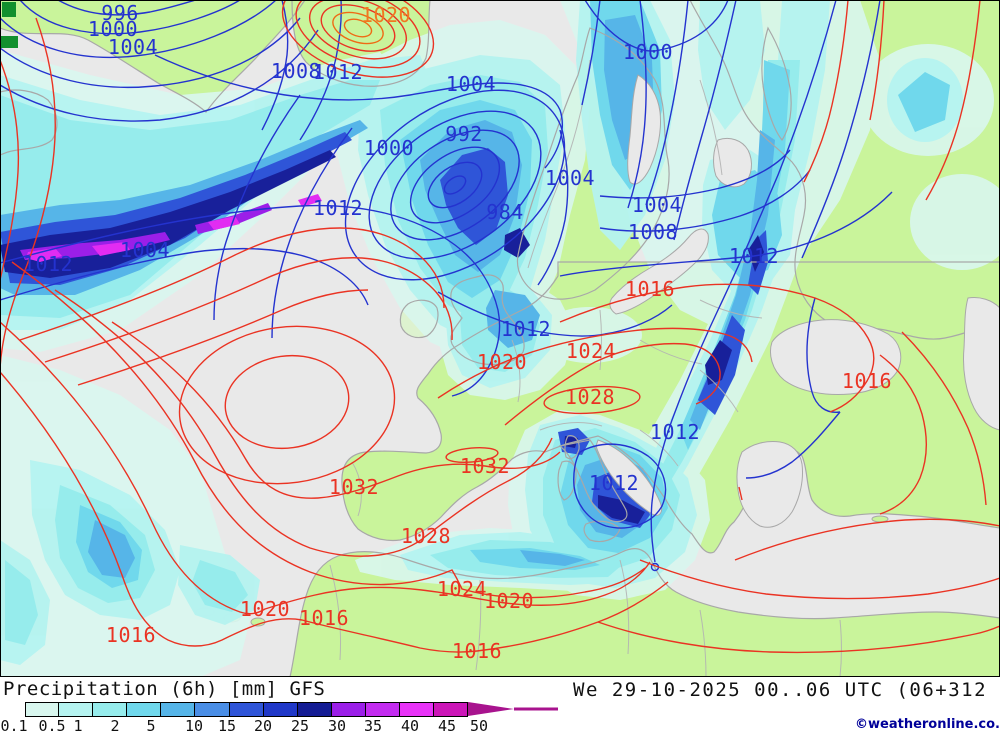 The image size is (1000, 733). Describe the element at coordinates (927, 724) in the screenshot. I see `copyright: ©weatheronline.co.uk` at that location.